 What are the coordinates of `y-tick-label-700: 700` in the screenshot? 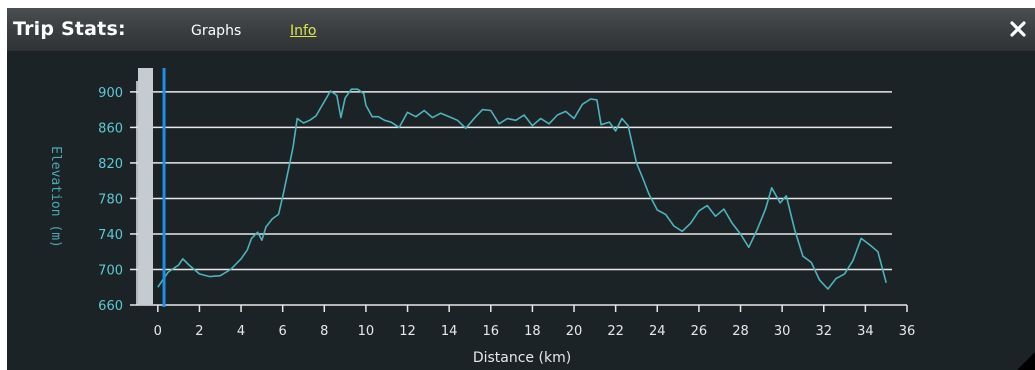 It's located at (110, 270).